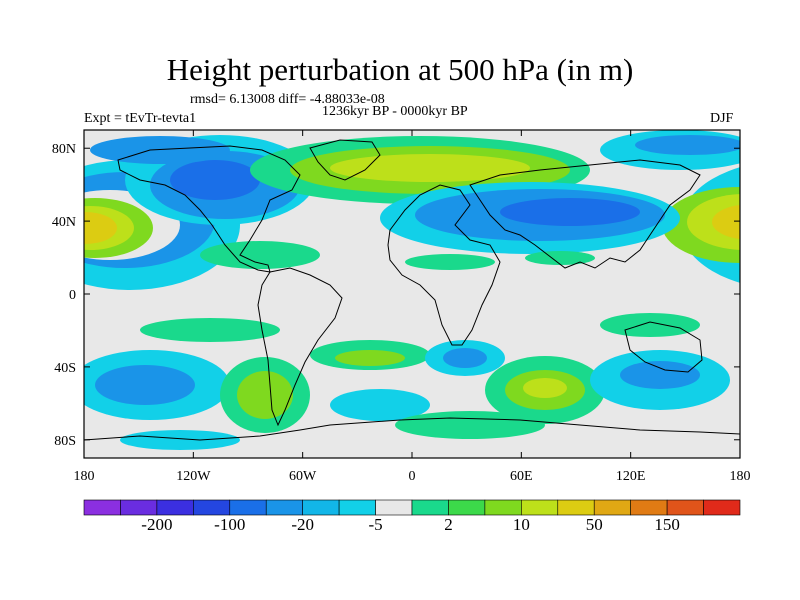 The image size is (800, 600). Describe the element at coordinates (302, 524) in the screenshot. I see `colorbar-label: -20` at that location.